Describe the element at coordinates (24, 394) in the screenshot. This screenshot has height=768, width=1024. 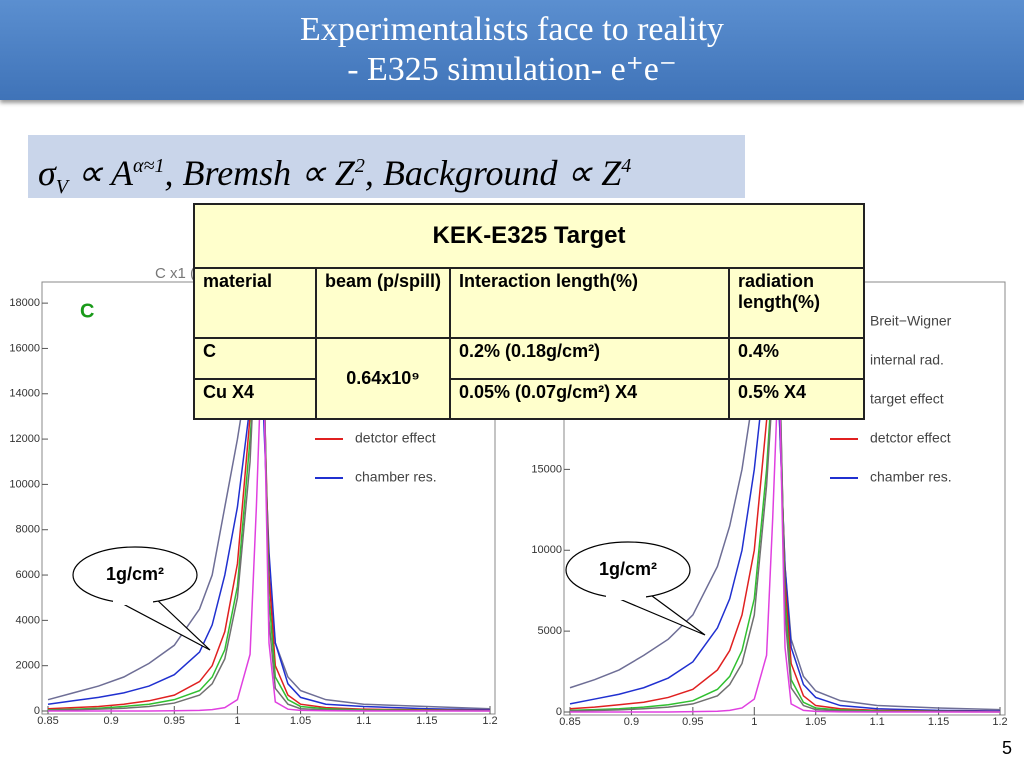
I see `y-tick-label: 14000` at that location.